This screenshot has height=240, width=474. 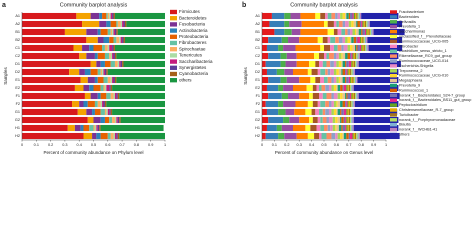 What do you see at coordinates (413, 105) in the screenshot?
I see `legend-label: Peptoclostridium` at bounding box center [413, 105].